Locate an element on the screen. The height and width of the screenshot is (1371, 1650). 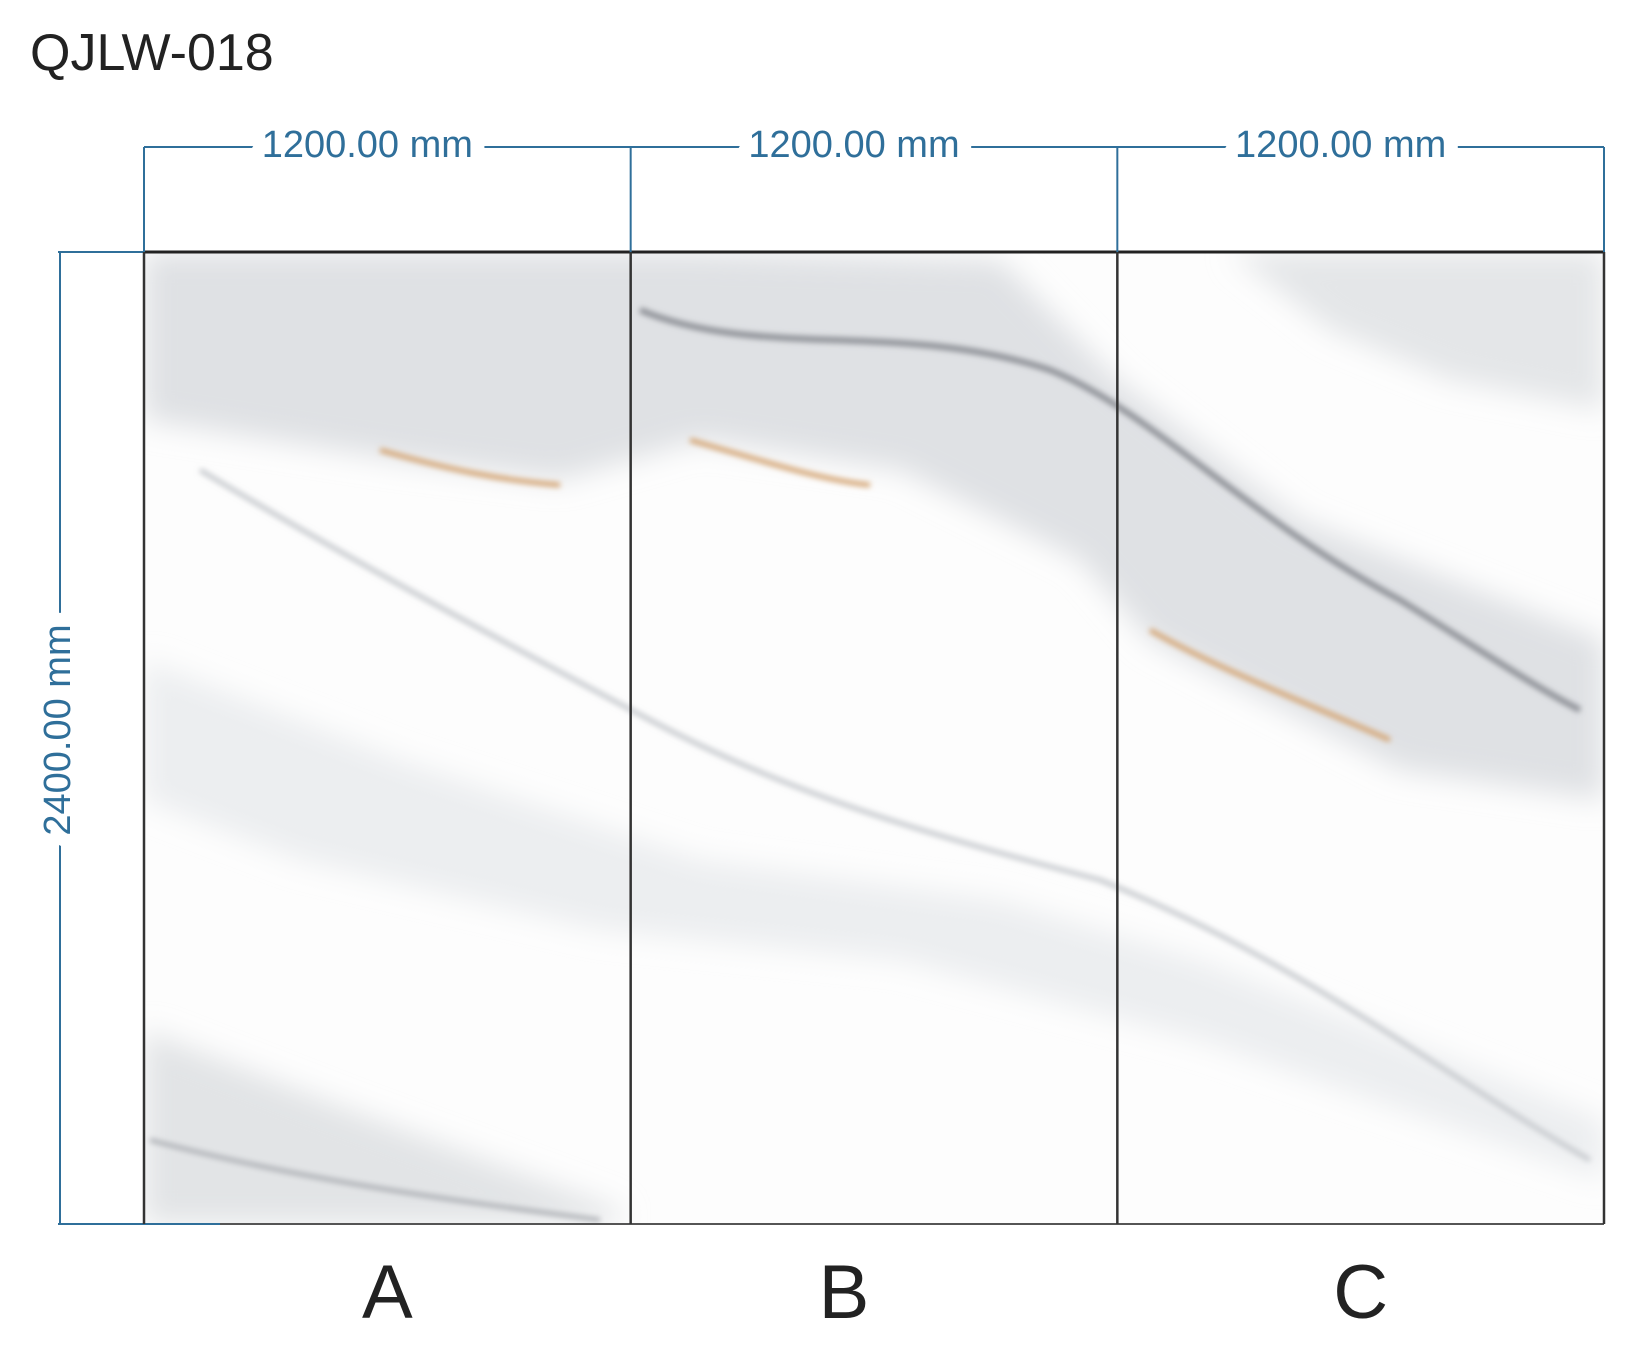
title: QJLW-018 is located at coordinates (152, 53).